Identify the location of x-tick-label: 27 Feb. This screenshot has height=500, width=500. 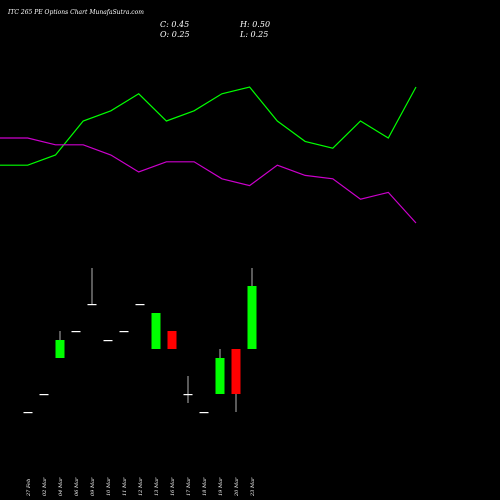
(29, 488).